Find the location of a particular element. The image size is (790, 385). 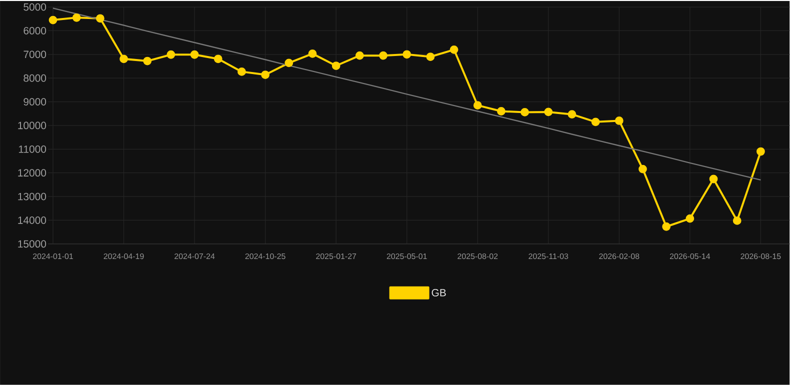

legend-label: GB is located at coordinates (439, 292).